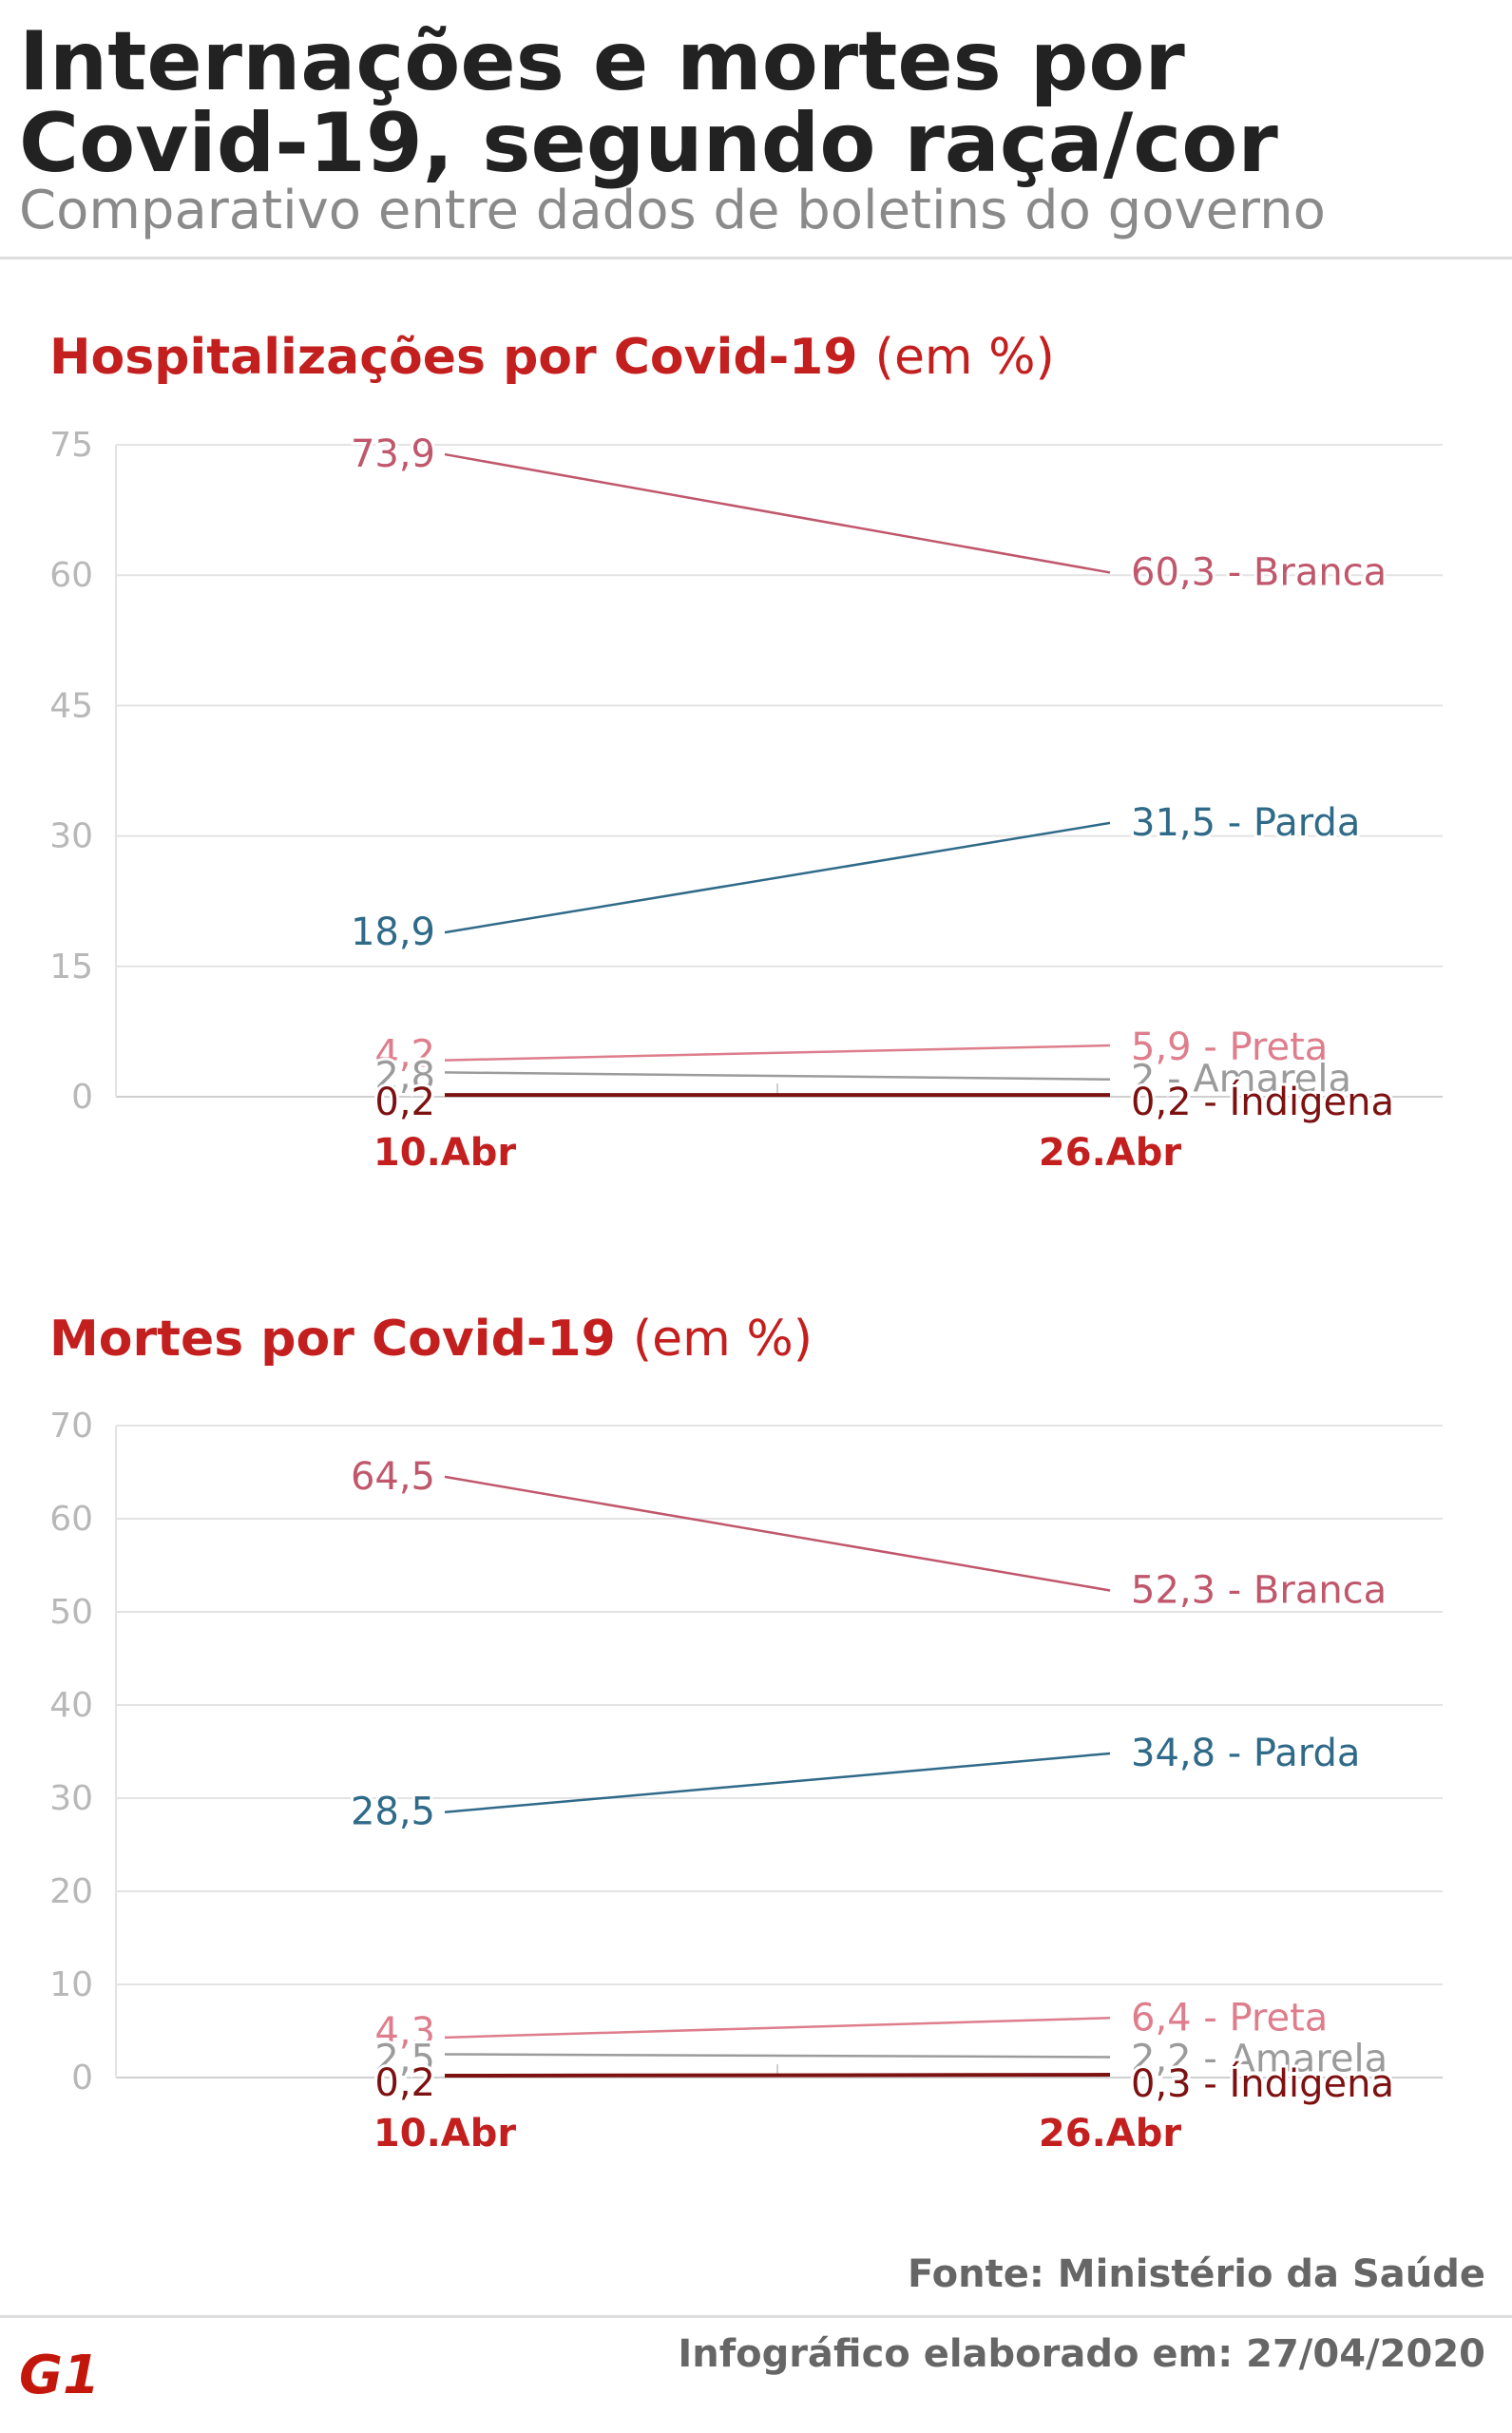 Image resolution: width=1512 pixels, height=2433 pixels. I want to click on chart-title-deaths: Mortes por Covid-19 (em %), so click(431, 1339).